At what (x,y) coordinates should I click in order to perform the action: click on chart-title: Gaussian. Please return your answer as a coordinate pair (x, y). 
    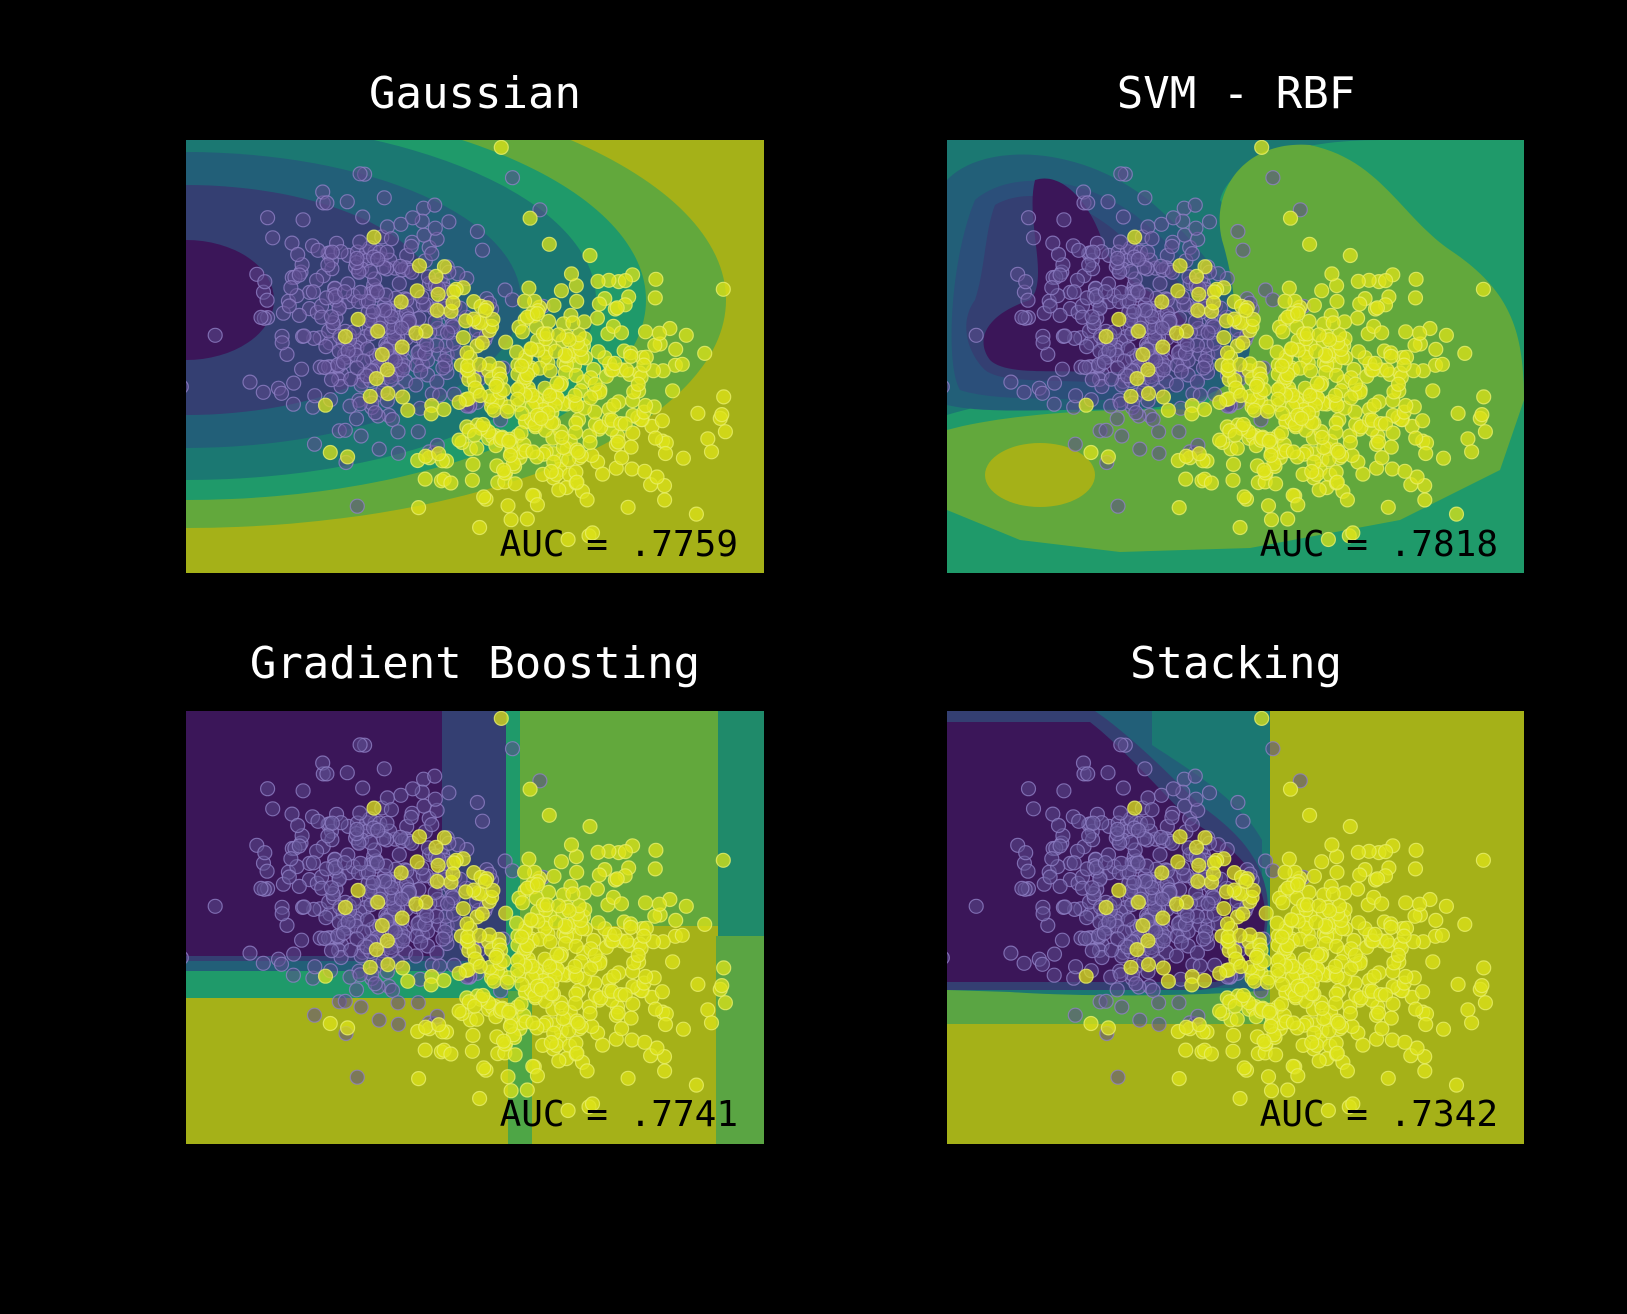
    Looking at the image, I should click on (475, 93).